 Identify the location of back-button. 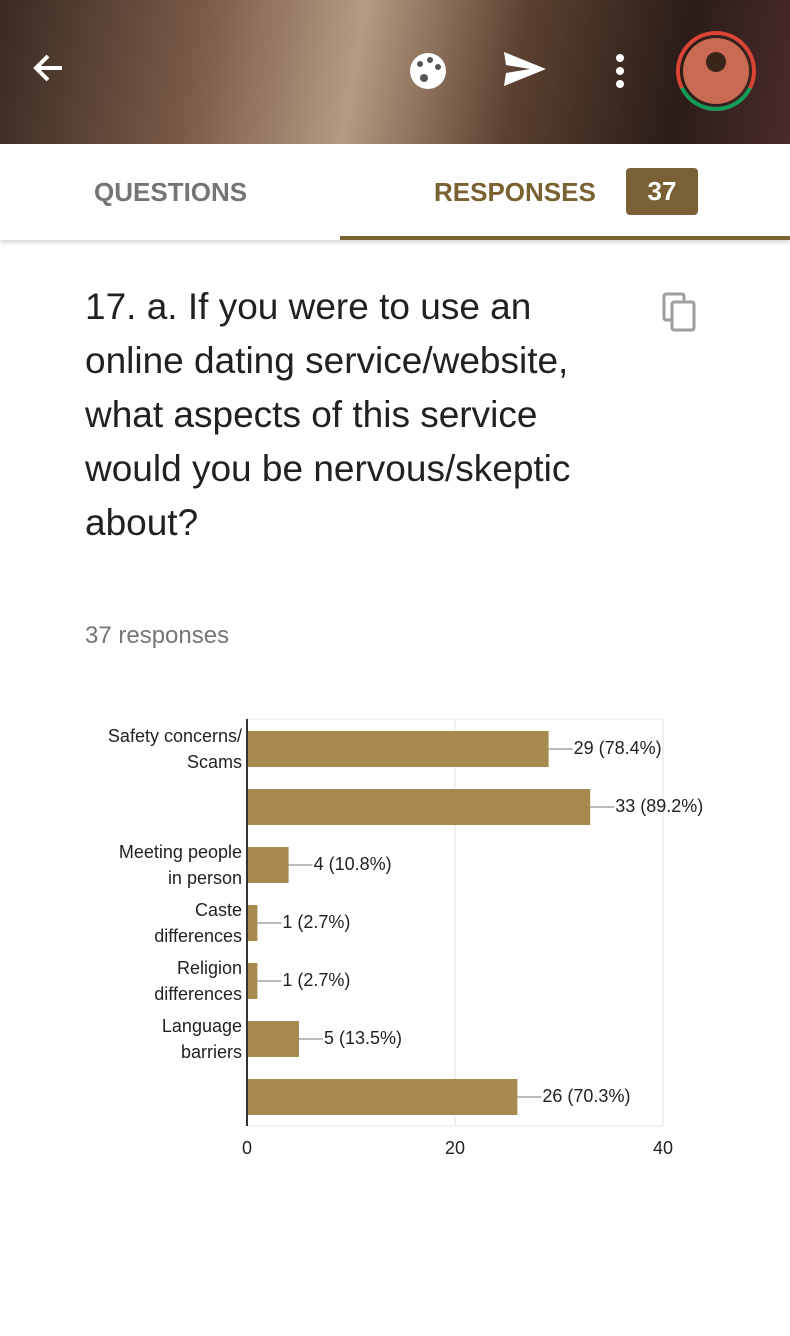
(47, 68).